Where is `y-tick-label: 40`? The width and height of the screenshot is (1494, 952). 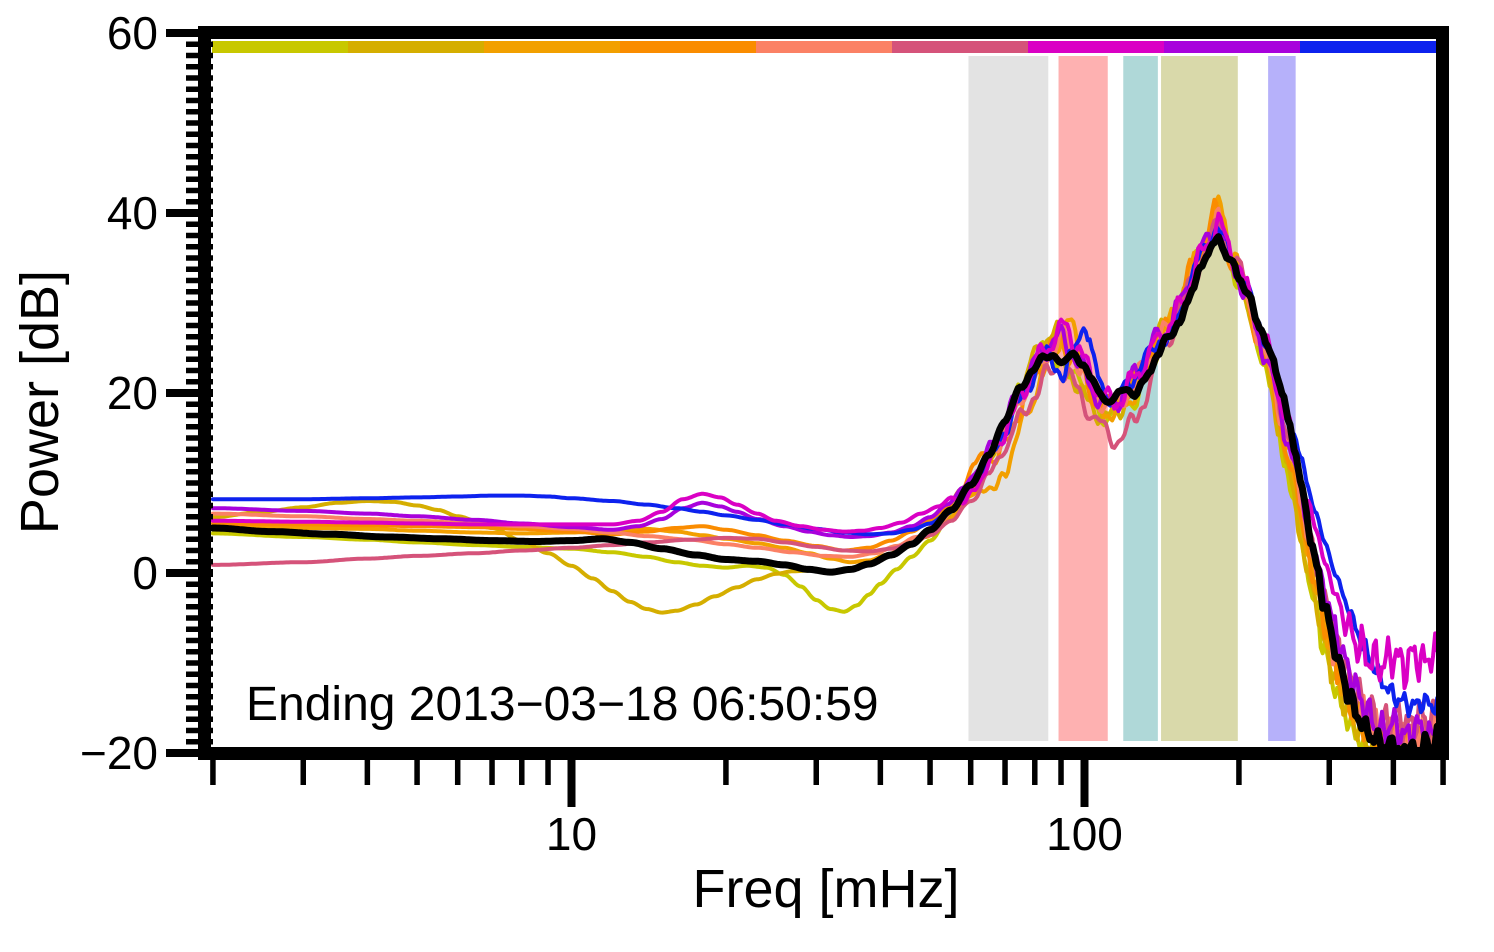 y-tick-label: 40 is located at coordinates (132, 213).